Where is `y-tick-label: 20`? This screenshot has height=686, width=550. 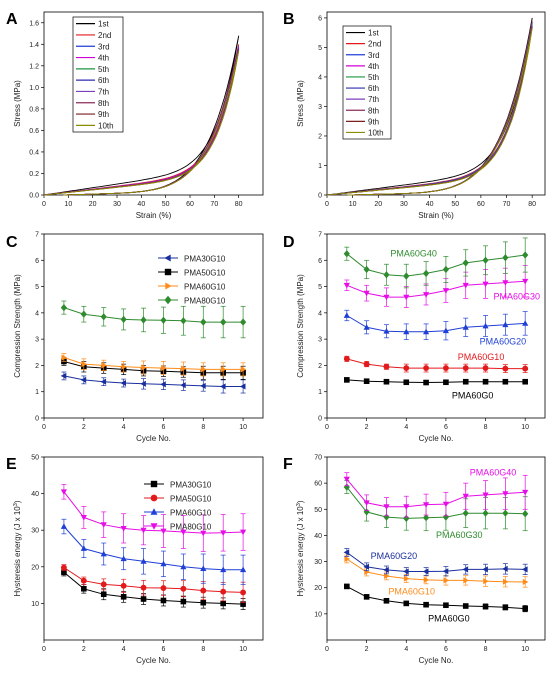 y-tick-label: 20 is located at coordinates (35, 567).